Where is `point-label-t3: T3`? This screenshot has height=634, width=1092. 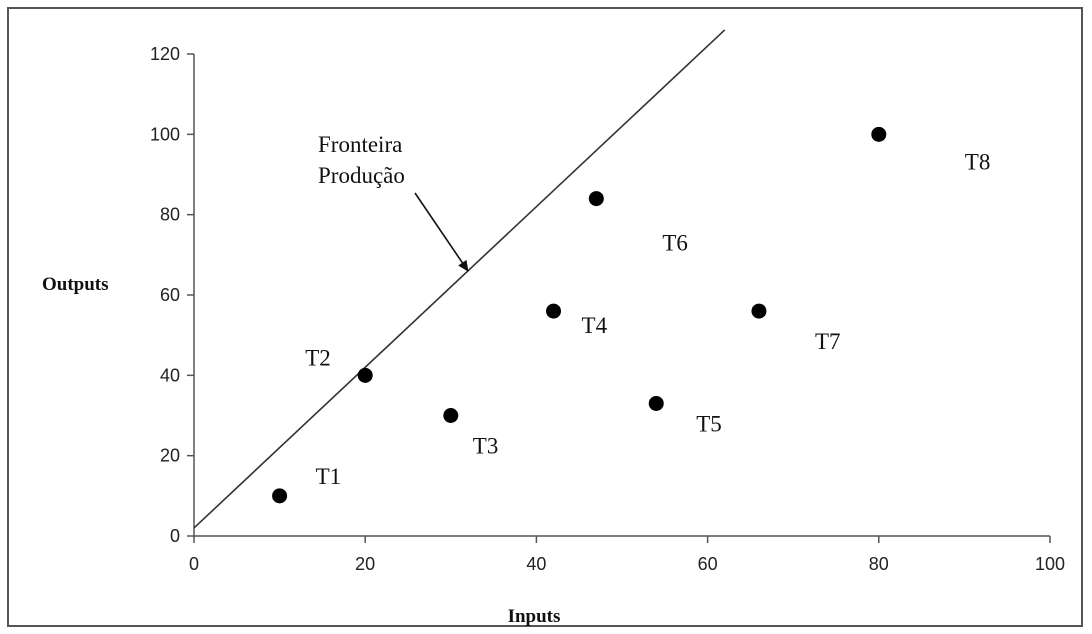
point-label-t3: T3 is located at coordinates (486, 446).